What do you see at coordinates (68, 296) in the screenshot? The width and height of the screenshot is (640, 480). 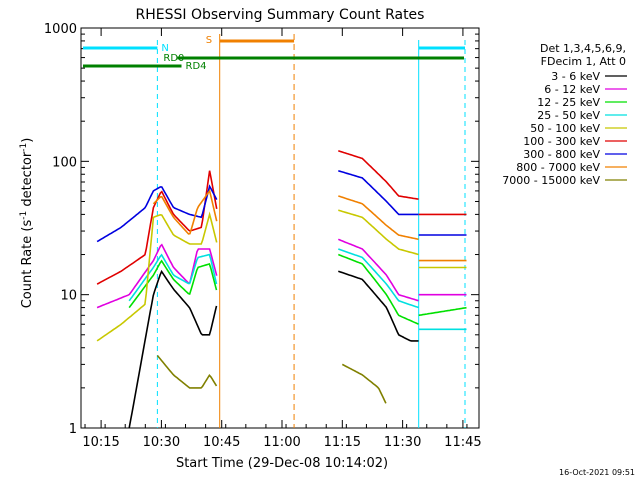 I see `y-tick-label: 10` at bounding box center [68, 296].